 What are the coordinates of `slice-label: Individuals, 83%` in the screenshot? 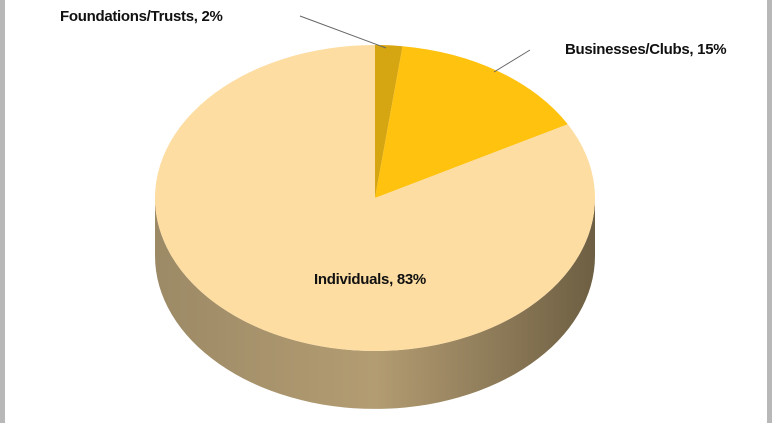 It's located at (370, 279).